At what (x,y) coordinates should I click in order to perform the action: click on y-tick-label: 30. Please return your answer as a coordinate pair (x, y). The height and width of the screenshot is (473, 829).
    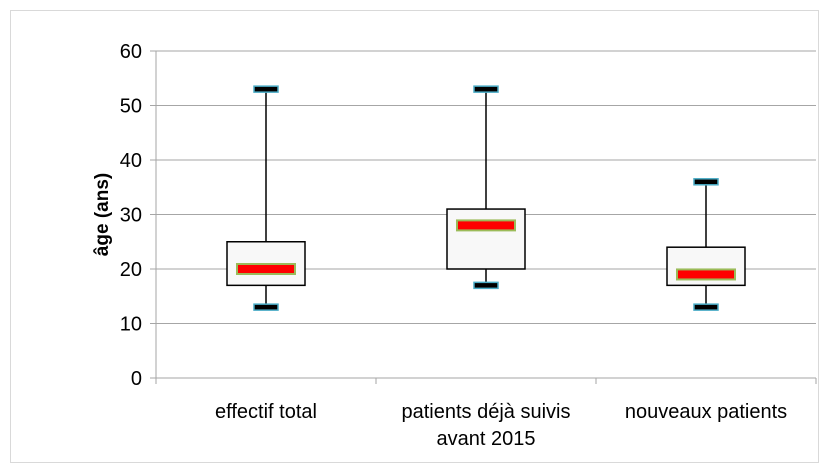
    Looking at the image, I should click on (131, 216).